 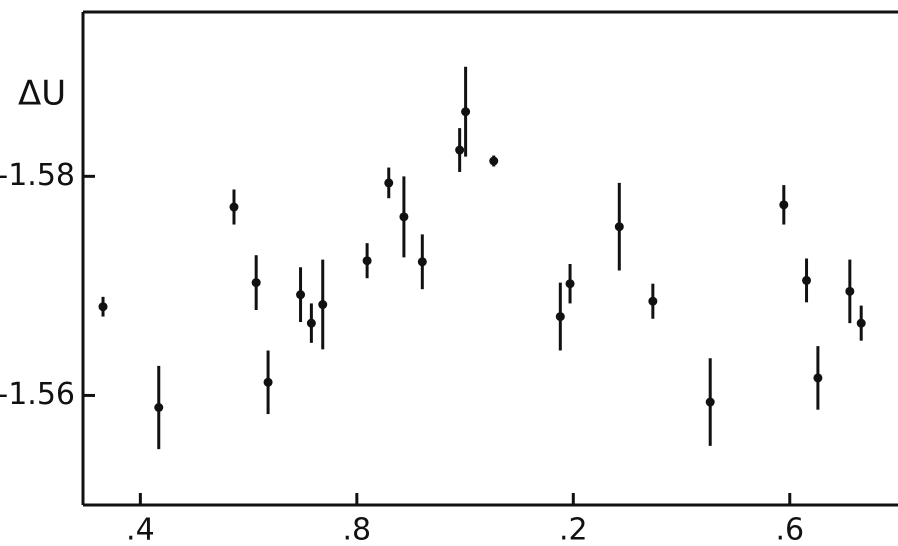 What do you see at coordinates (789, 529) in the screenshot?
I see `x-tick-label: .6` at bounding box center [789, 529].